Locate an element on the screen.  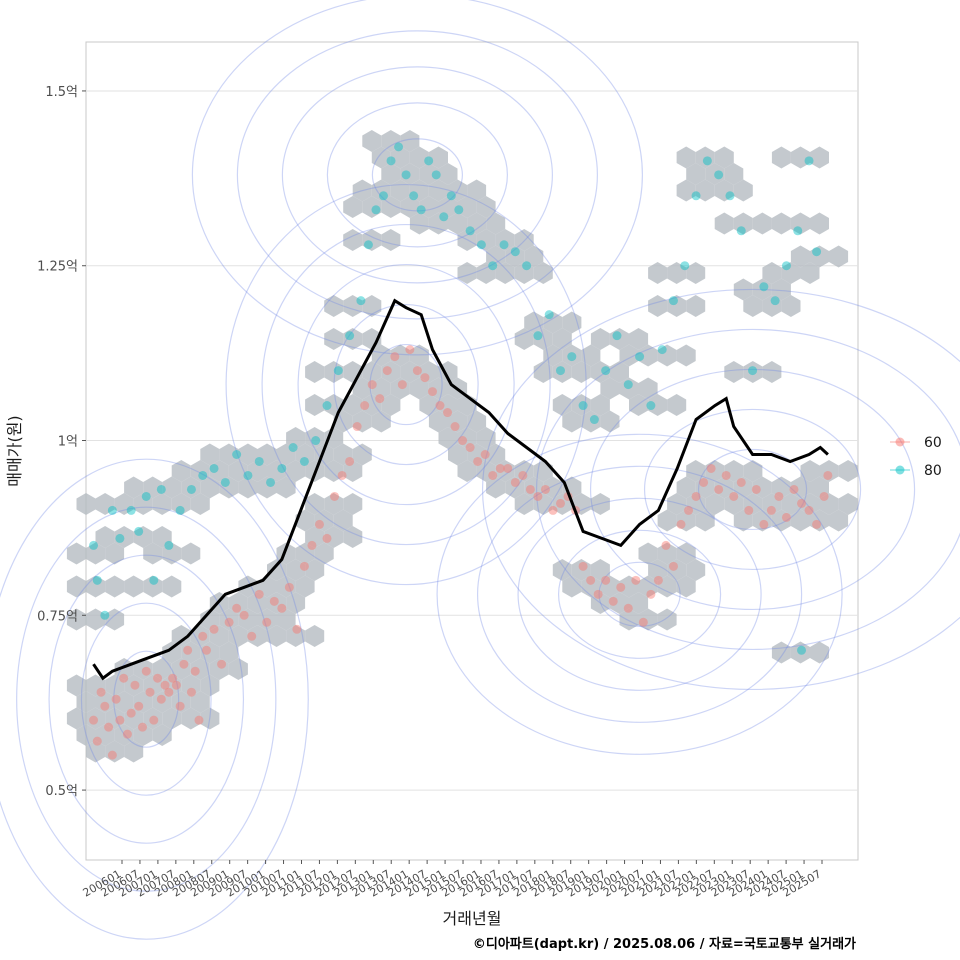
y-axis-ticks: 0.5억 0.75억 1억 1.25억 1.5억 is located at coordinates (61, 442).